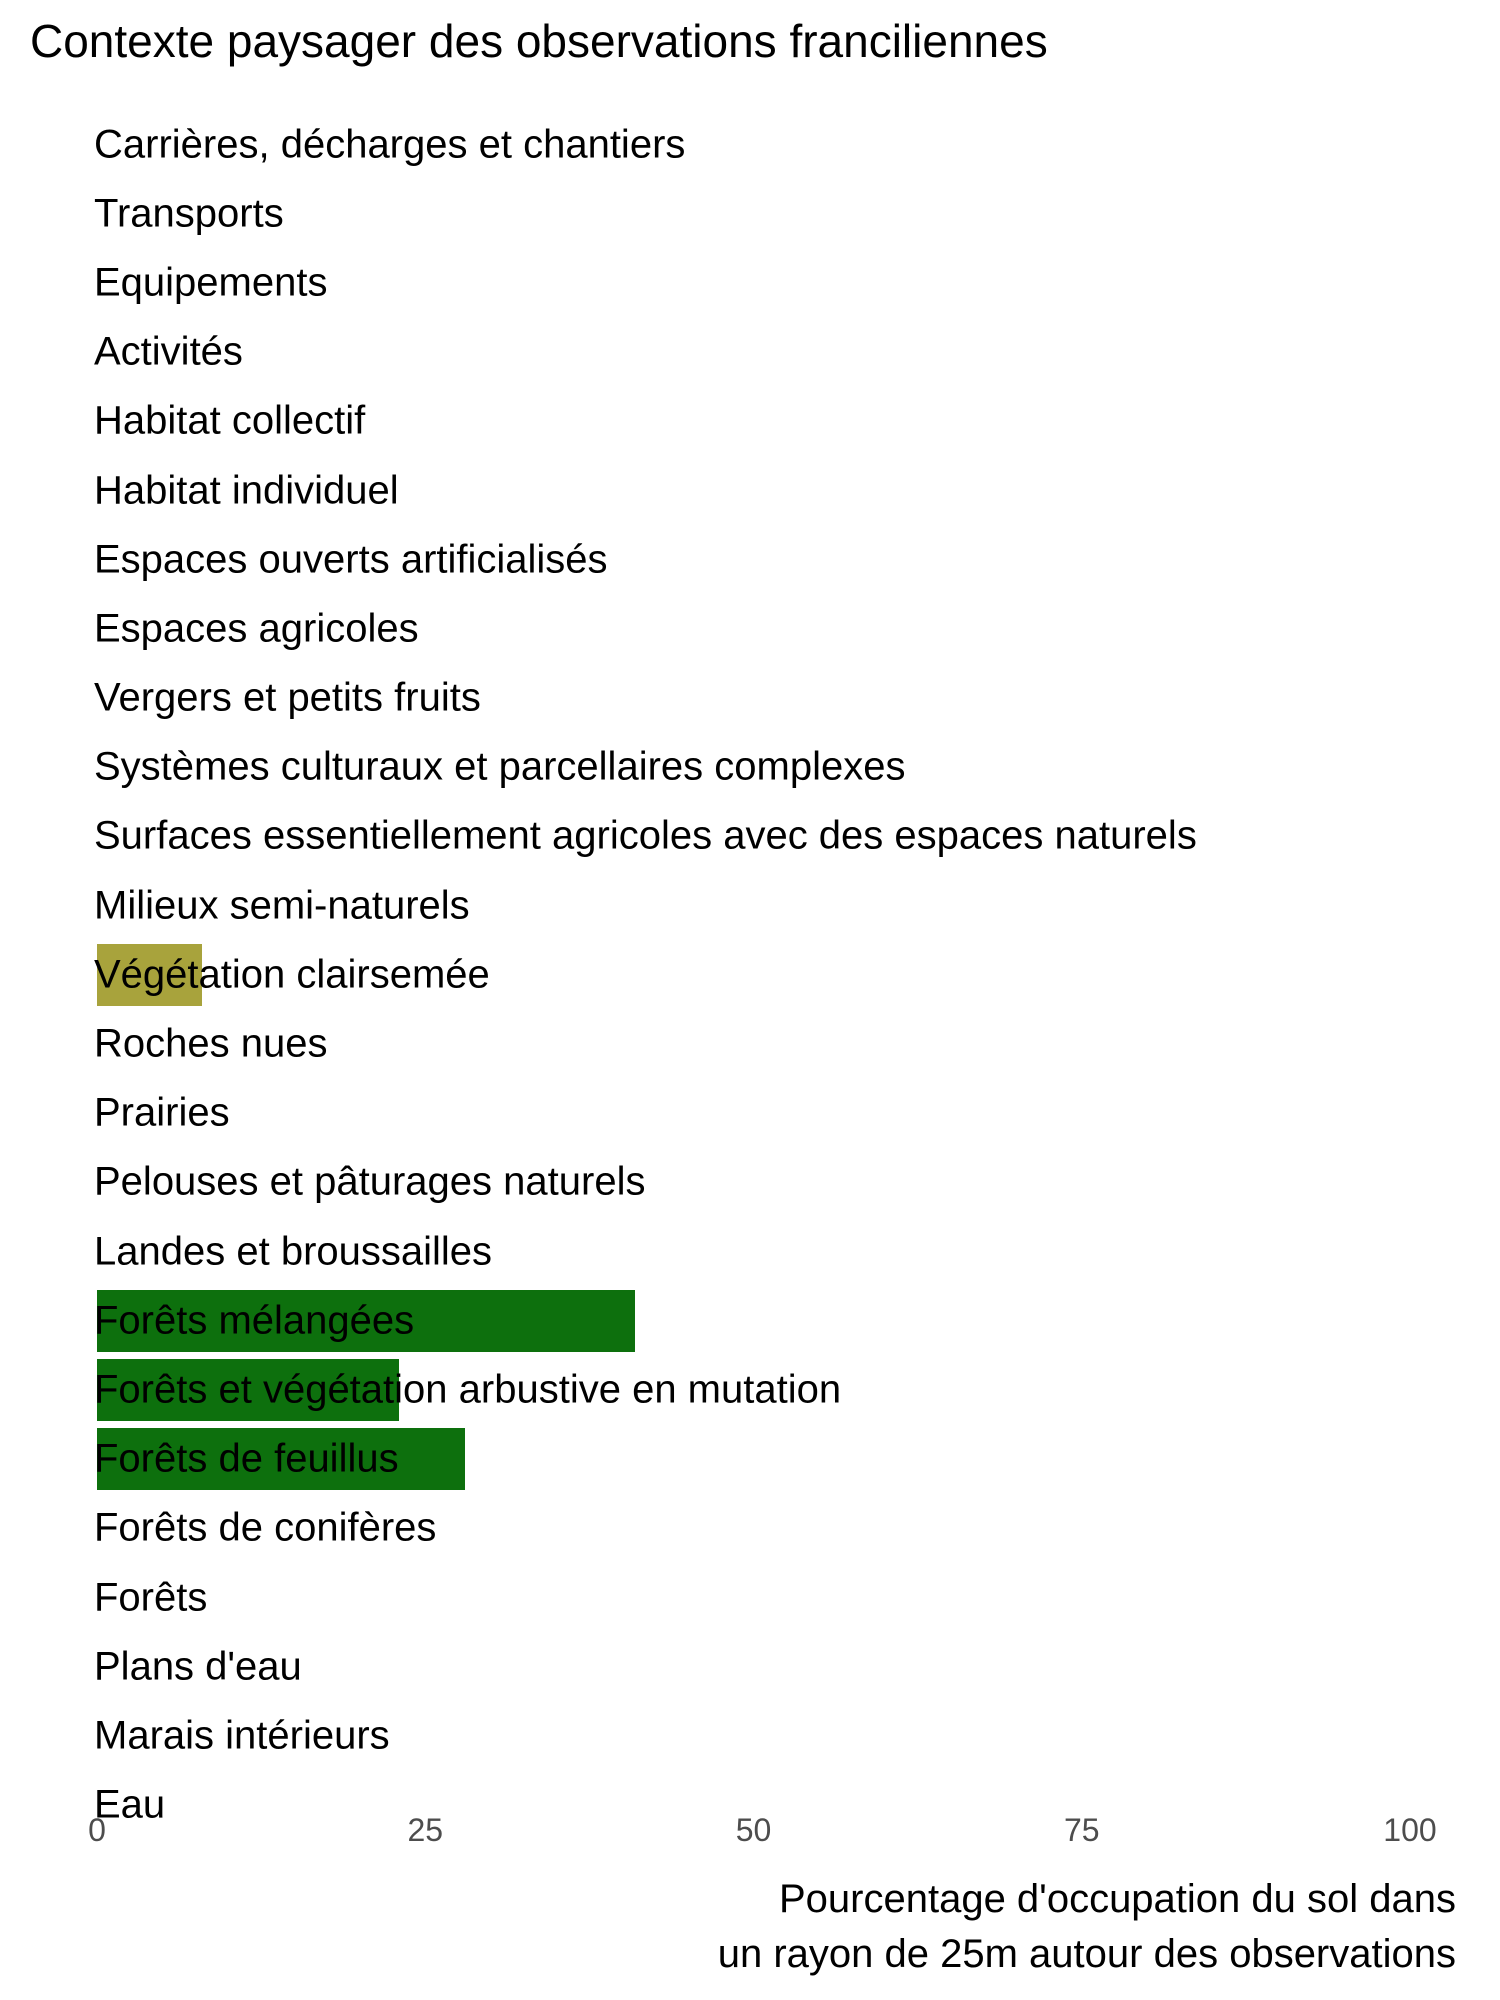  I want to click on category-label: Espaces agricoles, so click(256, 628).